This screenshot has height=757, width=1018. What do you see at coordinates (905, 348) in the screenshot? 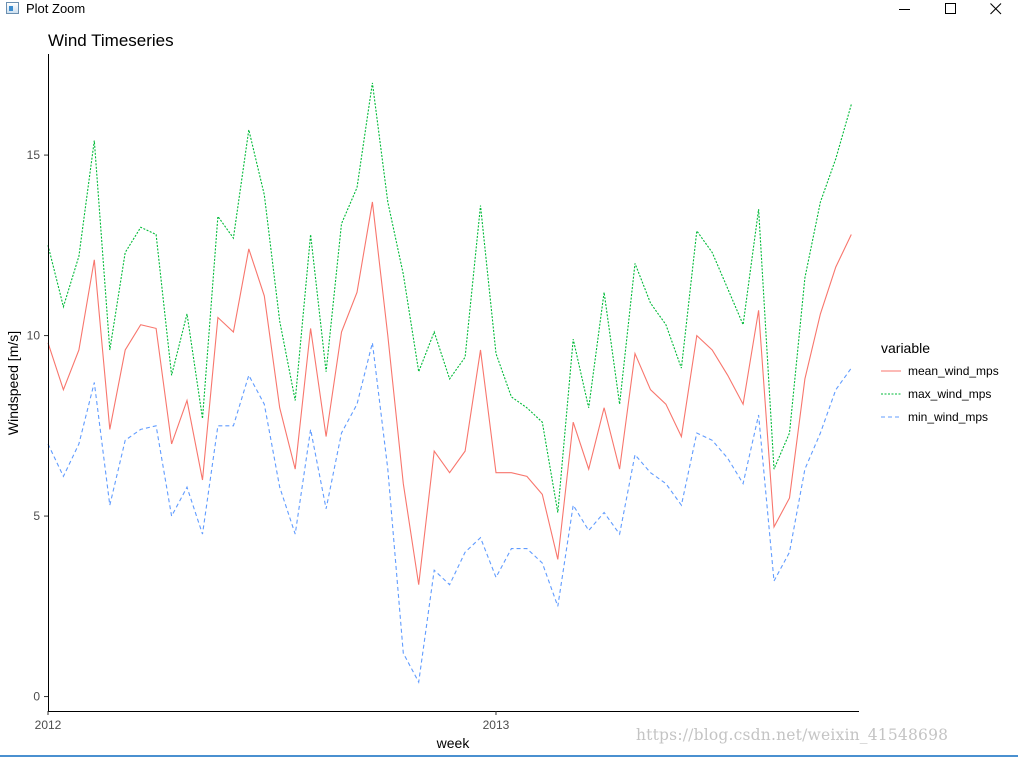
I see `legend-title: variable` at bounding box center [905, 348].